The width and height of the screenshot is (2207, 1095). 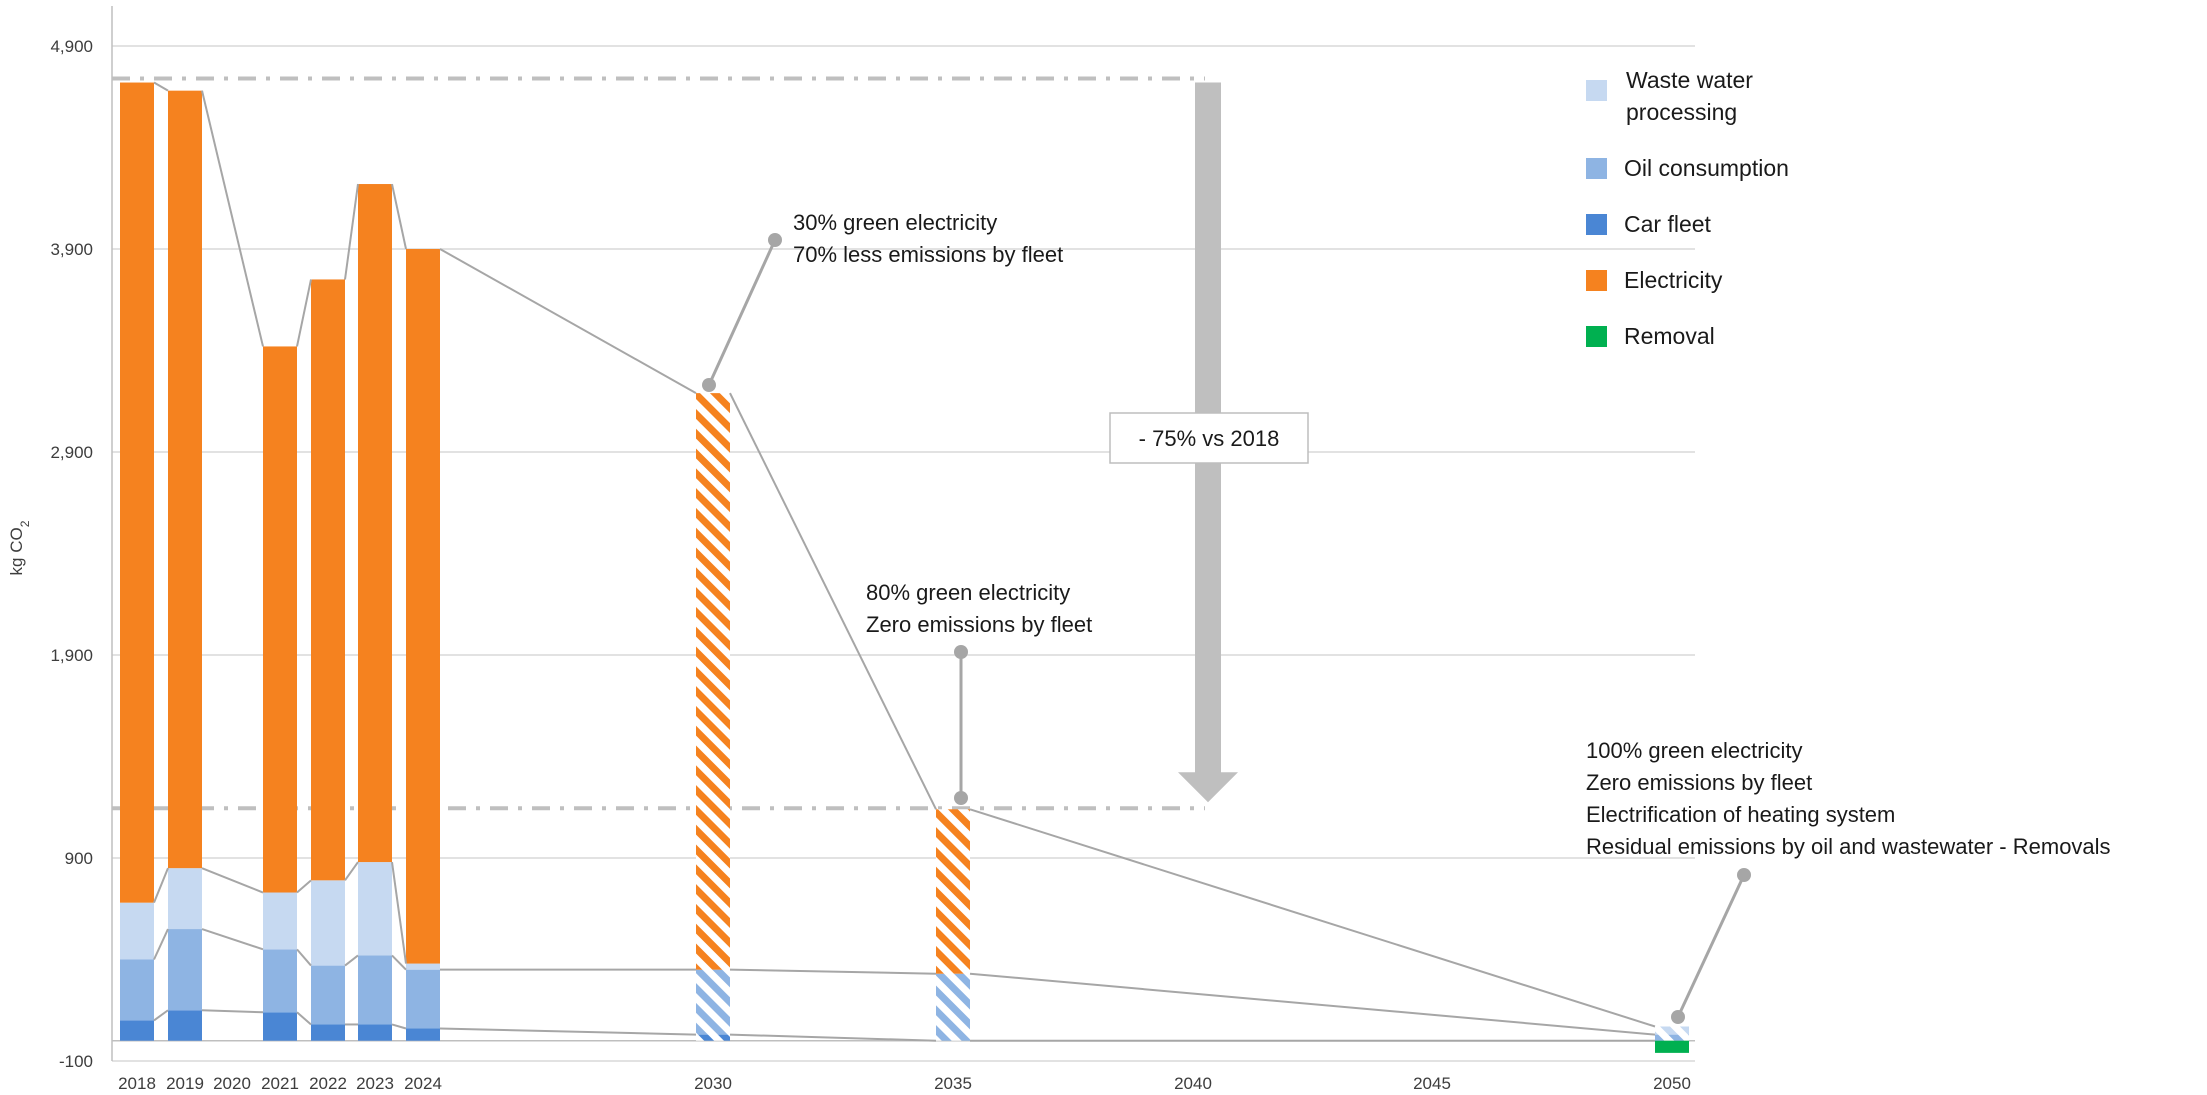 What do you see at coordinates (953, 1083) in the screenshot?
I see `x-tick-label: 2035` at bounding box center [953, 1083].